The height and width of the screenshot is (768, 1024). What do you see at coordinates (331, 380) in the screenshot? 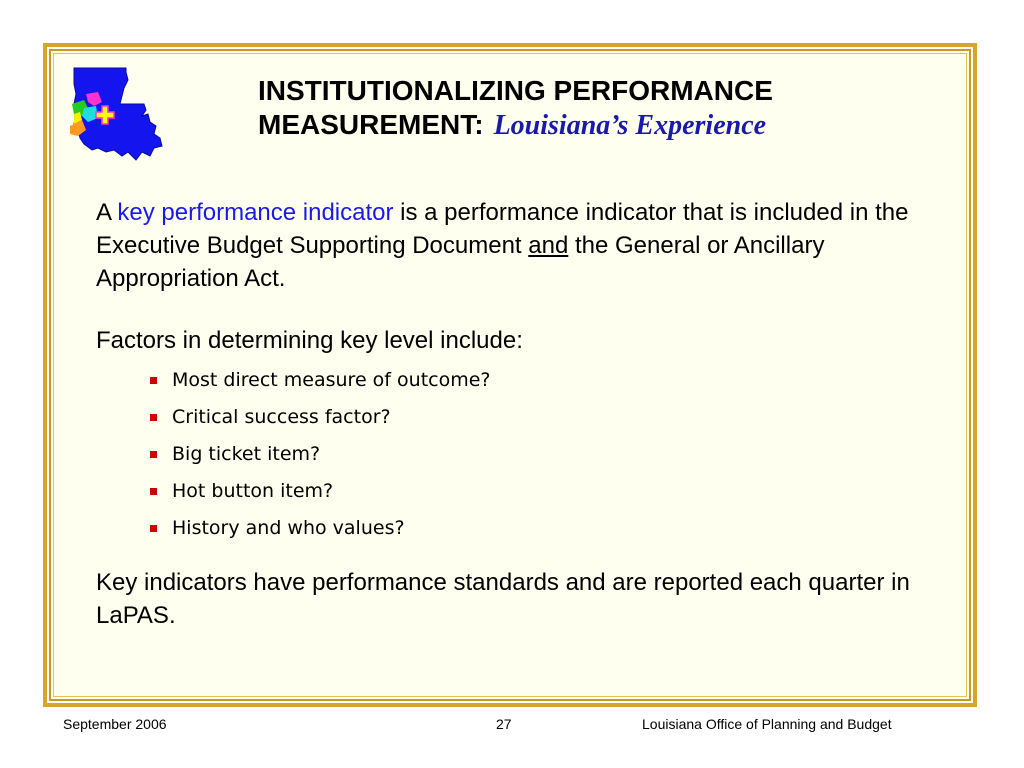
I see `bullet-text: Most direct measure of outcome?` at bounding box center [331, 380].